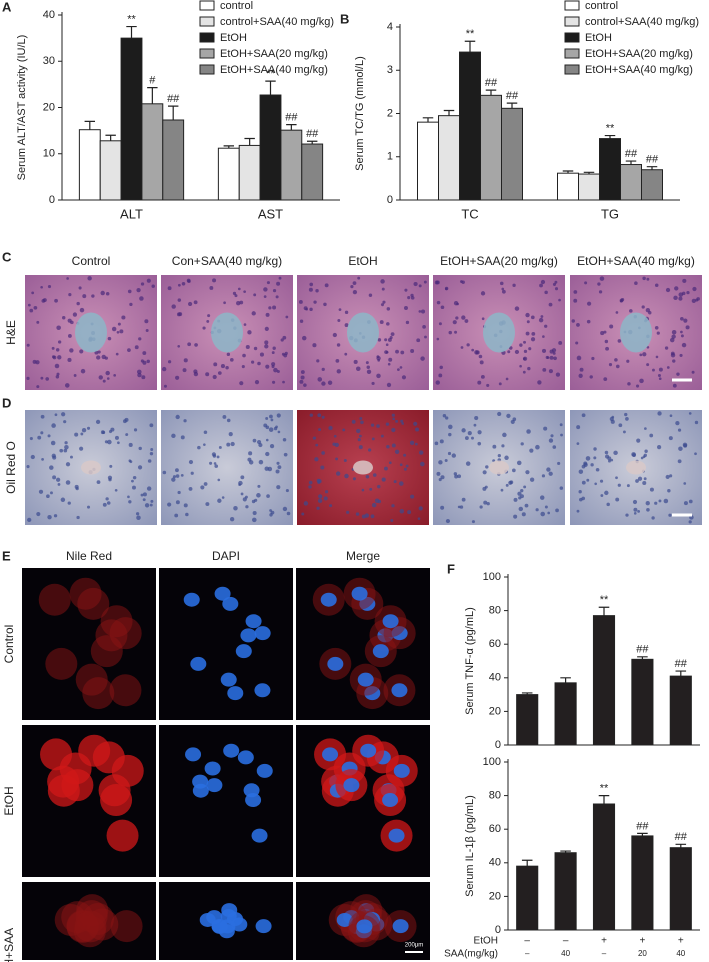 This screenshot has height=962, width=709. I want to click on fluorescence-image, so click(89, 921).